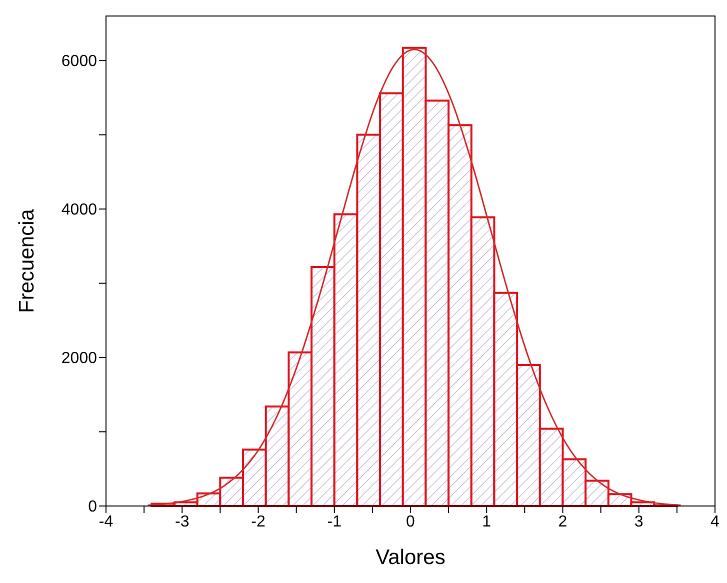 This screenshot has width=727, height=583. What do you see at coordinates (563, 521) in the screenshot?
I see `x-tick-label: 2` at bounding box center [563, 521].